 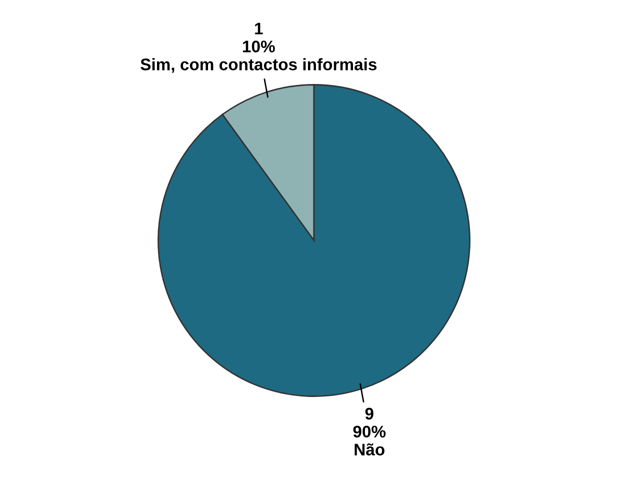 What do you see at coordinates (258, 65) in the screenshot?
I see `slice-label: Sim, com contactos informais` at bounding box center [258, 65].